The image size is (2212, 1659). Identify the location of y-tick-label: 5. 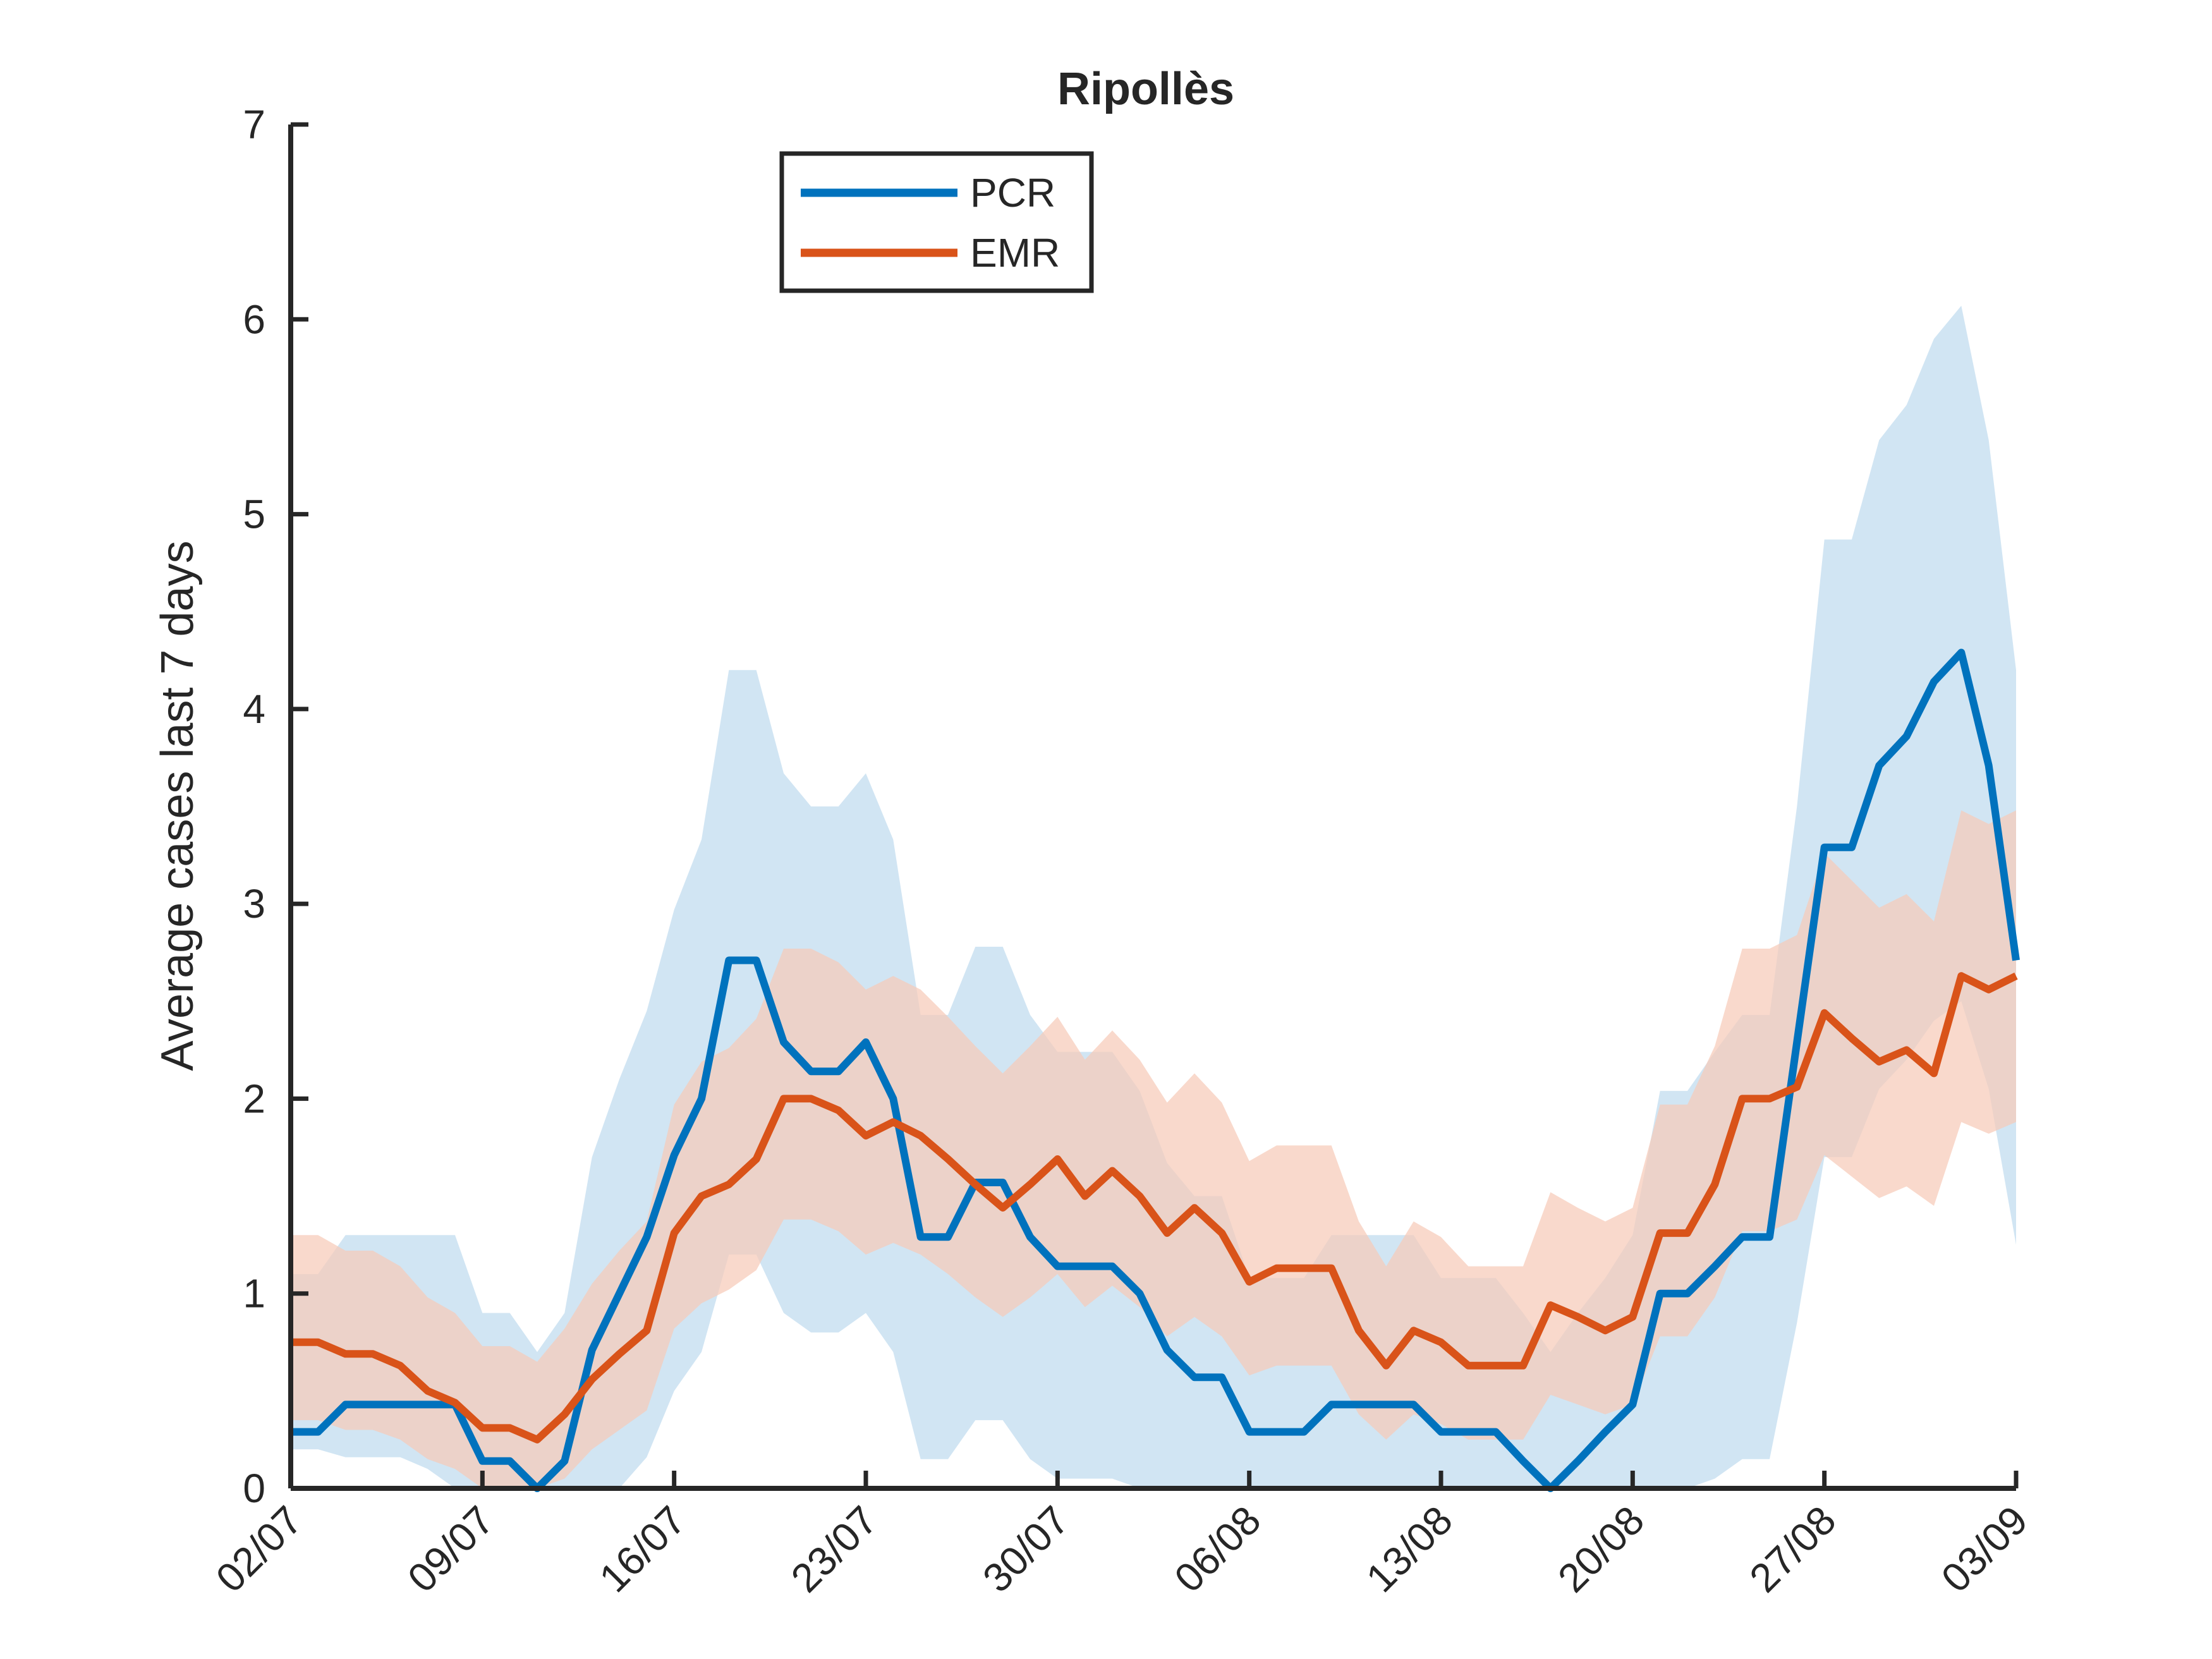
(254, 514).